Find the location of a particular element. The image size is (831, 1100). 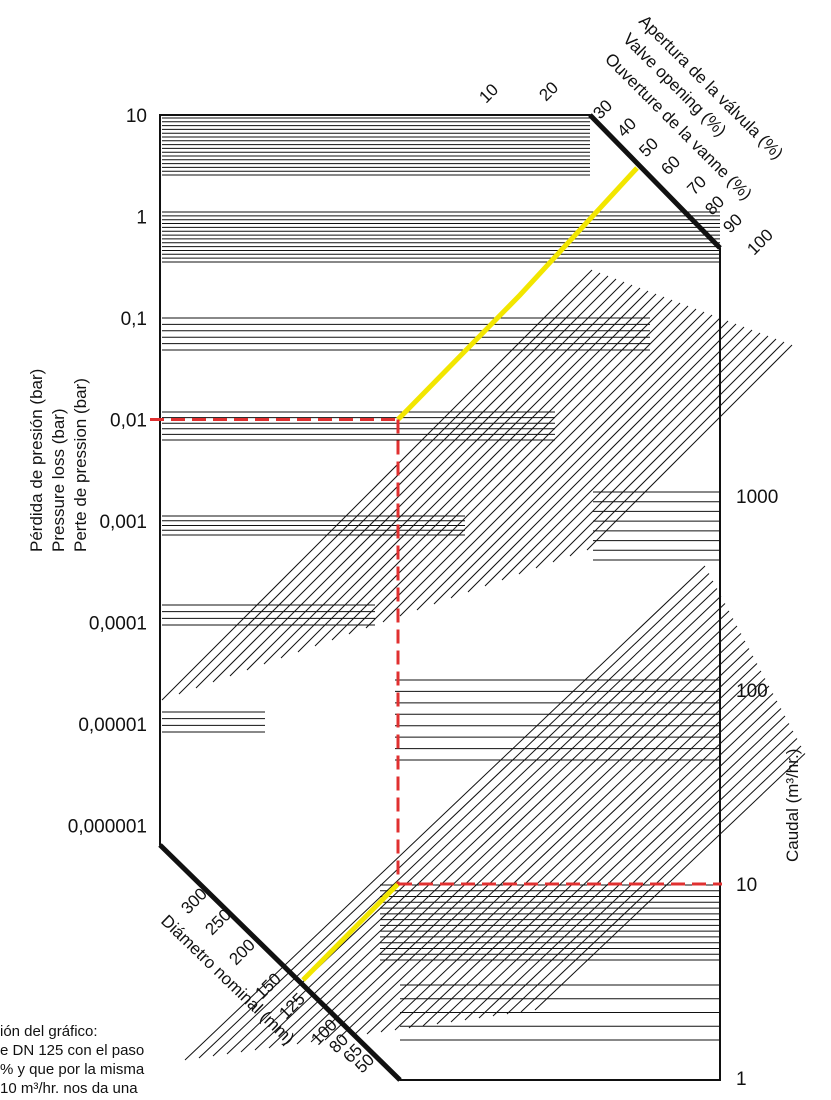

left-axis-tick-label: 0,000001 is located at coordinates (107, 827).